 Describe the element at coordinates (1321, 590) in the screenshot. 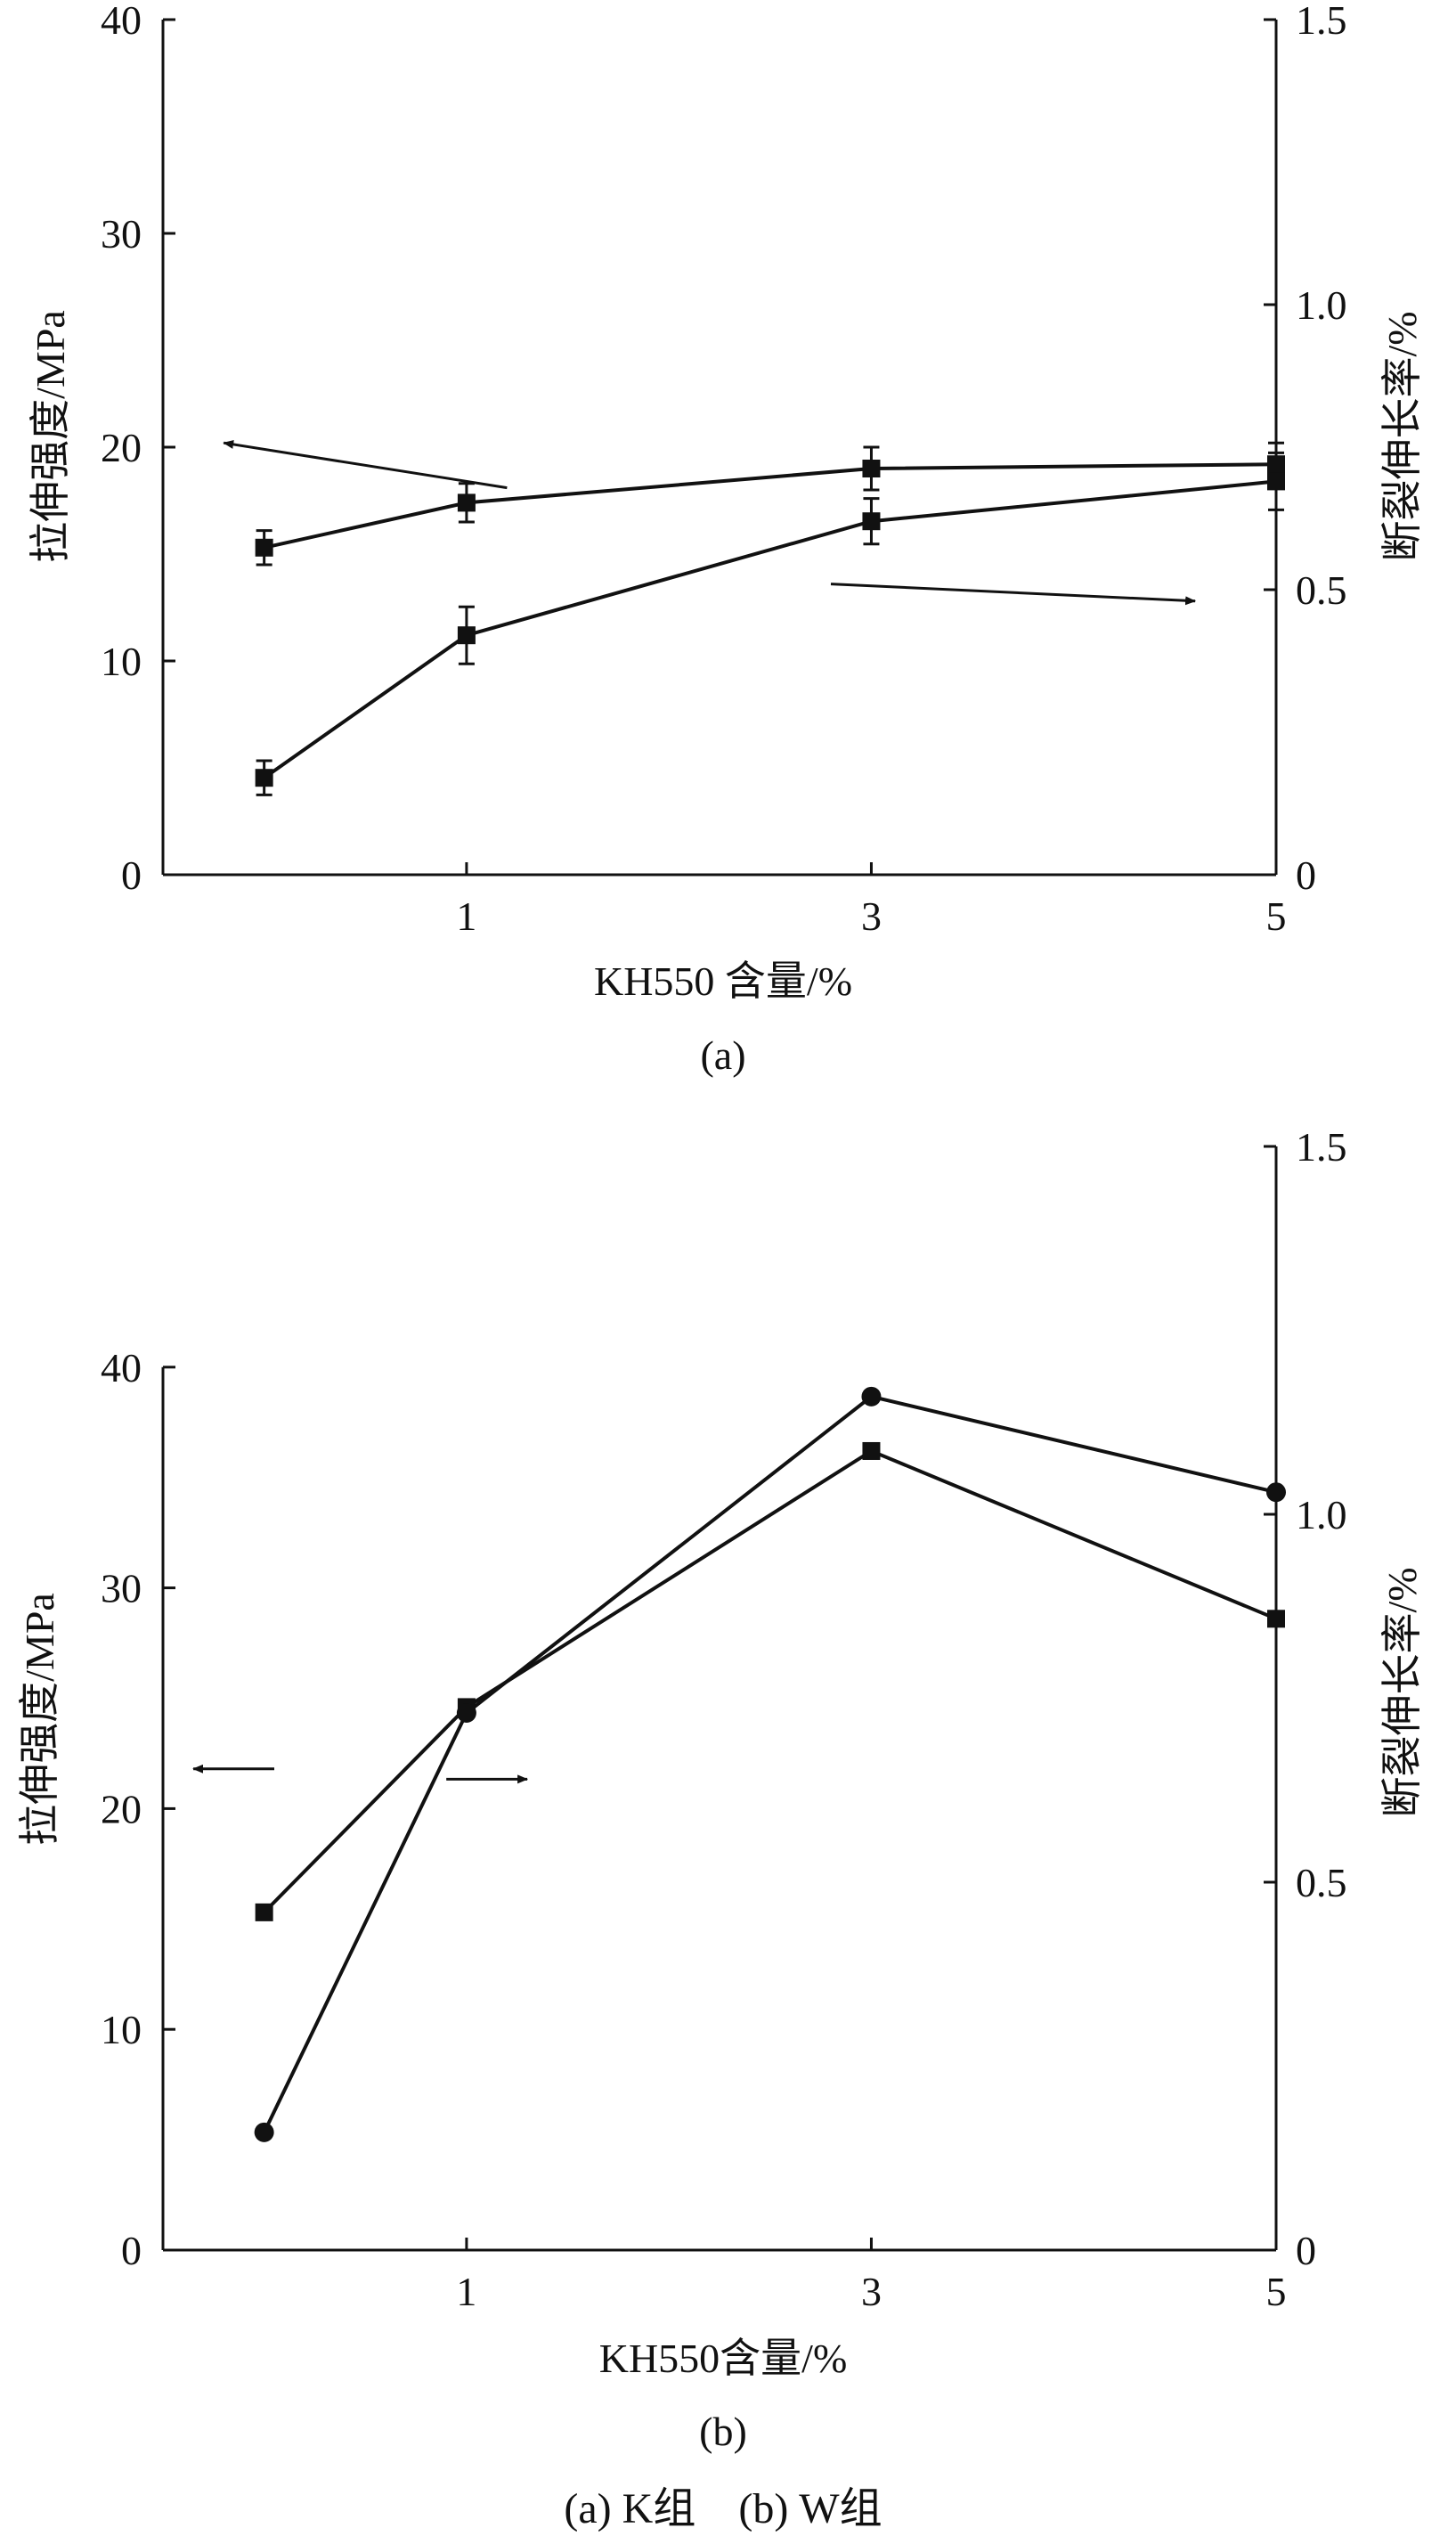

I see `panel-a-y-right-tick-label: 0.5` at that location.